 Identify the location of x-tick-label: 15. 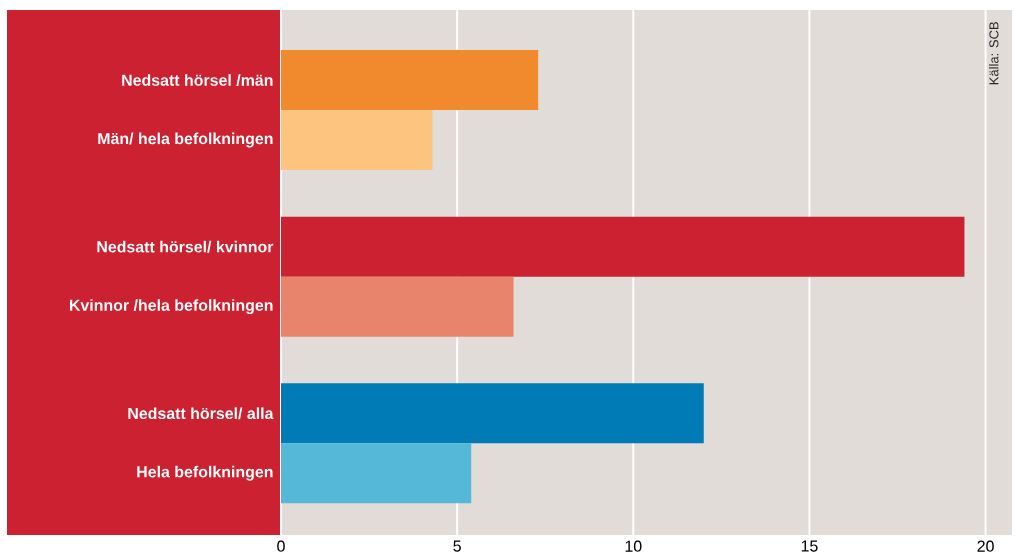
(809, 546).